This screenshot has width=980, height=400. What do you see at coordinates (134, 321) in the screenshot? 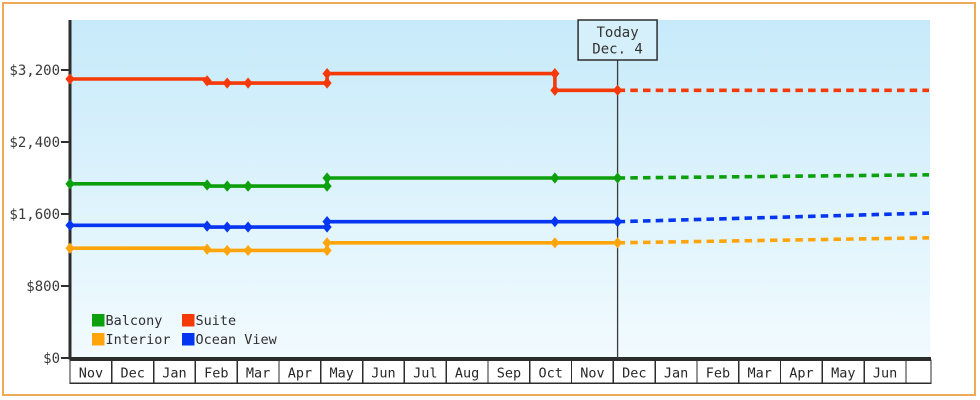
I see `legend-label: Balcony` at bounding box center [134, 321].